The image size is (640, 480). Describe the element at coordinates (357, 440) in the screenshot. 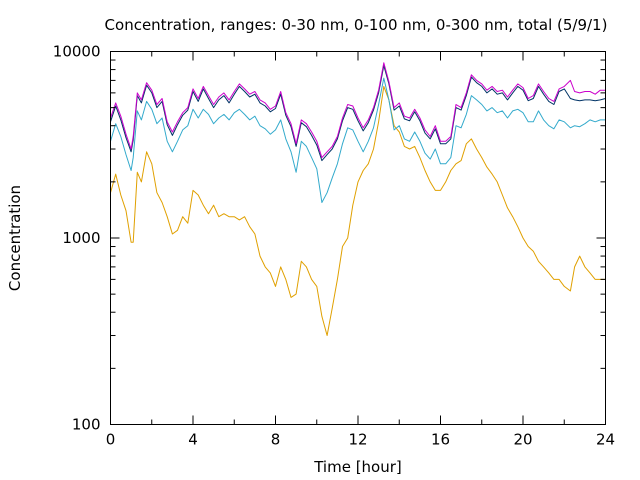

I see `x-tick-label: 12` at that location.